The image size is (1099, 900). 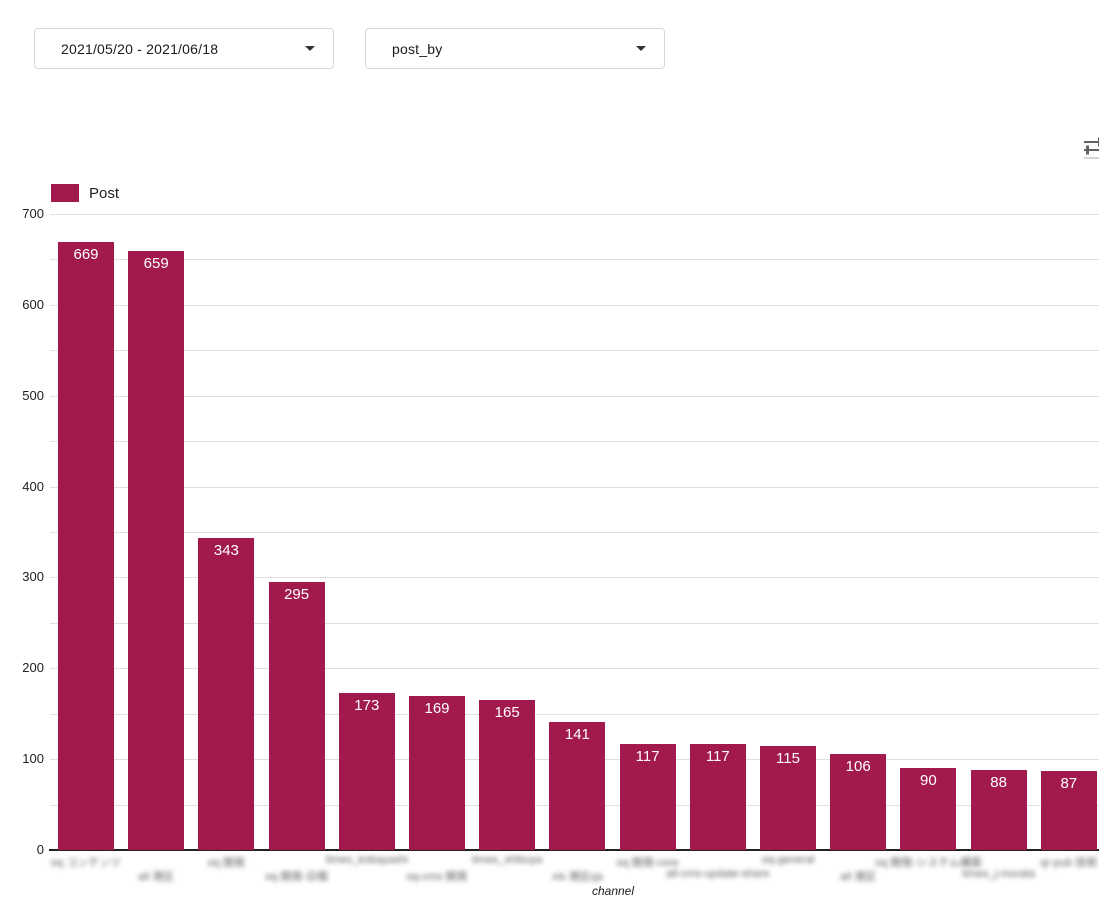 I want to click on x-category-label: oq 開発-core, so click(x=647, y=863).